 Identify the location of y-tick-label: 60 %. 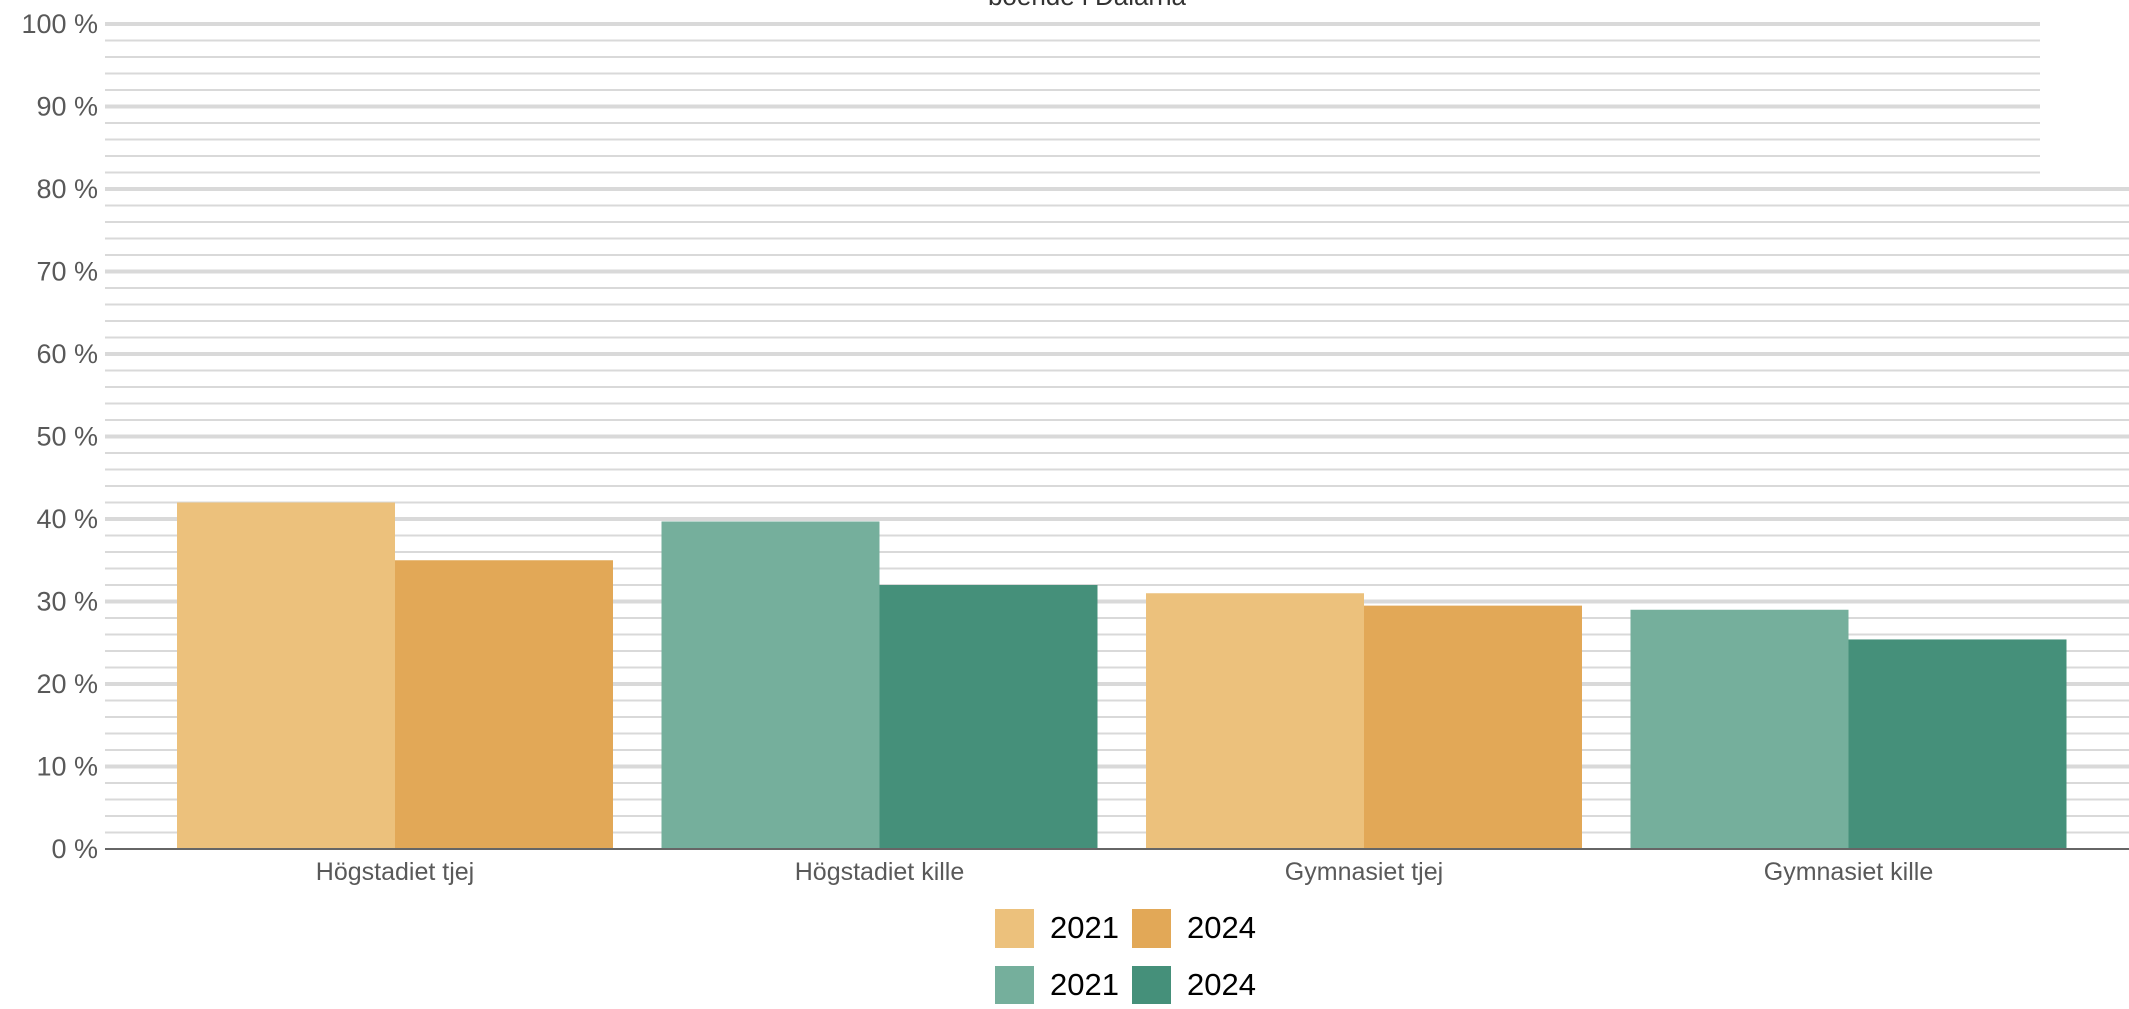
(67, 354).